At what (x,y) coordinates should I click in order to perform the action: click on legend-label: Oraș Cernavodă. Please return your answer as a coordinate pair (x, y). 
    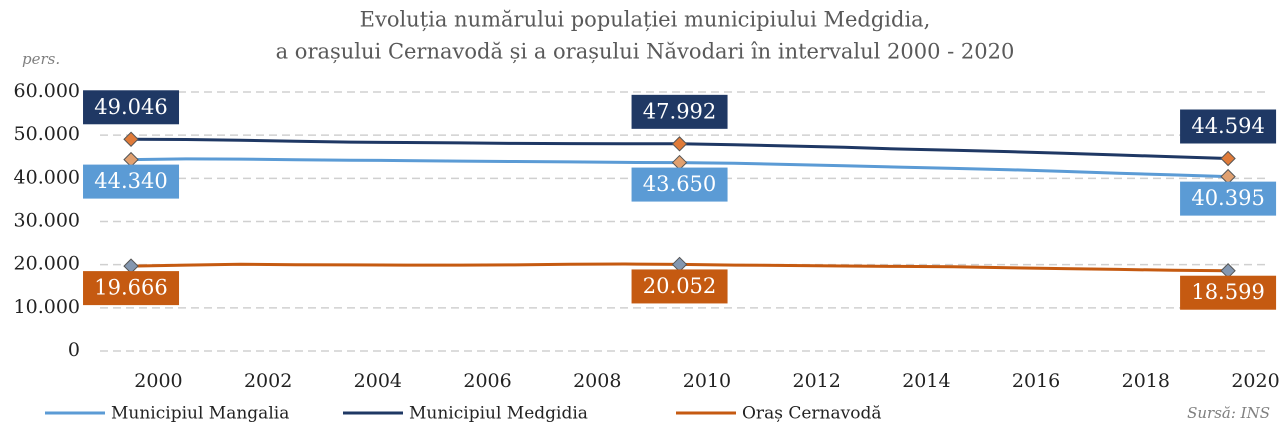
    Looking at the image, I should click on (811, 414).